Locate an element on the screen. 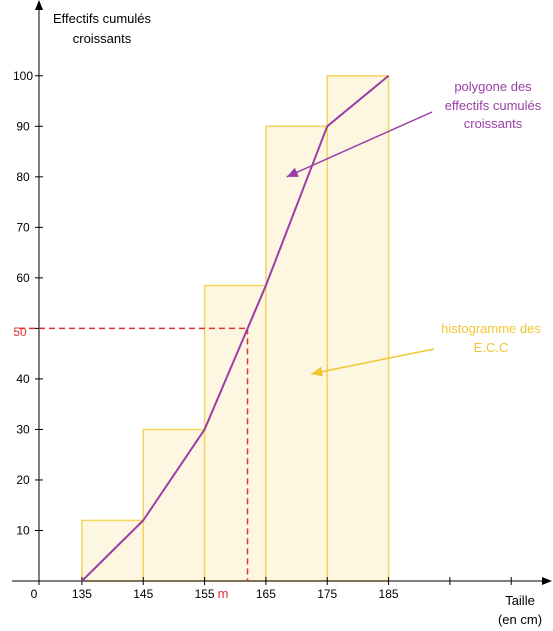  y-tick-label-30: 30 is located at coordinates (23, 429).